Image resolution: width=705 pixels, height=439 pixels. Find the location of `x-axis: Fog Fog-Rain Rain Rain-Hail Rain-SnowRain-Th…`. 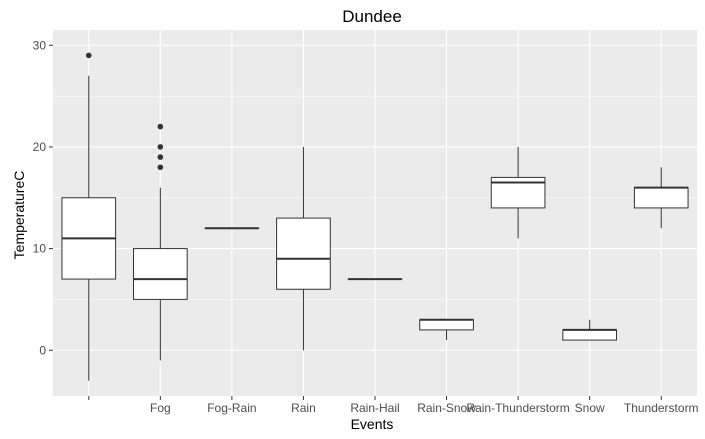

x-axis: Fog Fog-Rain Rain Rain-Hail Rain-SnowRain-Th… is located at coordinates (393, 405).